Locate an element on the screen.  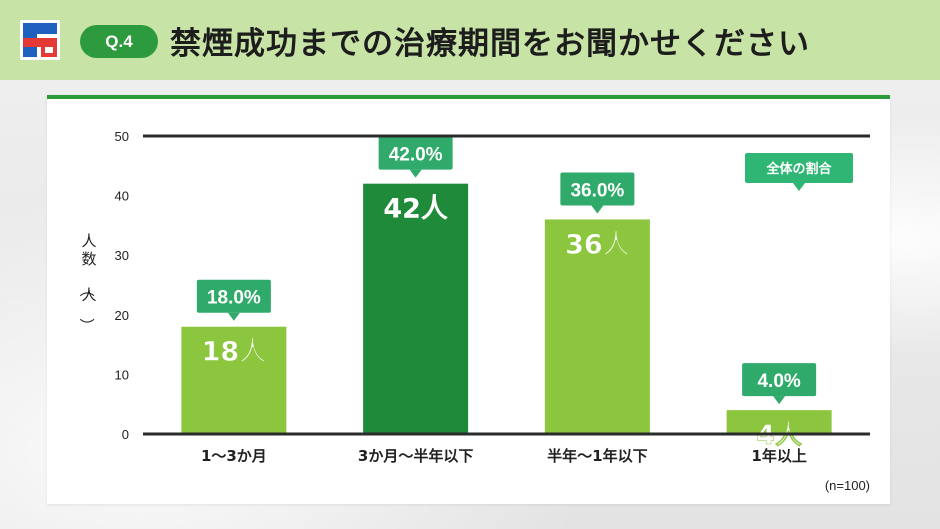
page-title: 禁煙成功までの治療期間をお聞かせください is located at coordinates (490, 44).